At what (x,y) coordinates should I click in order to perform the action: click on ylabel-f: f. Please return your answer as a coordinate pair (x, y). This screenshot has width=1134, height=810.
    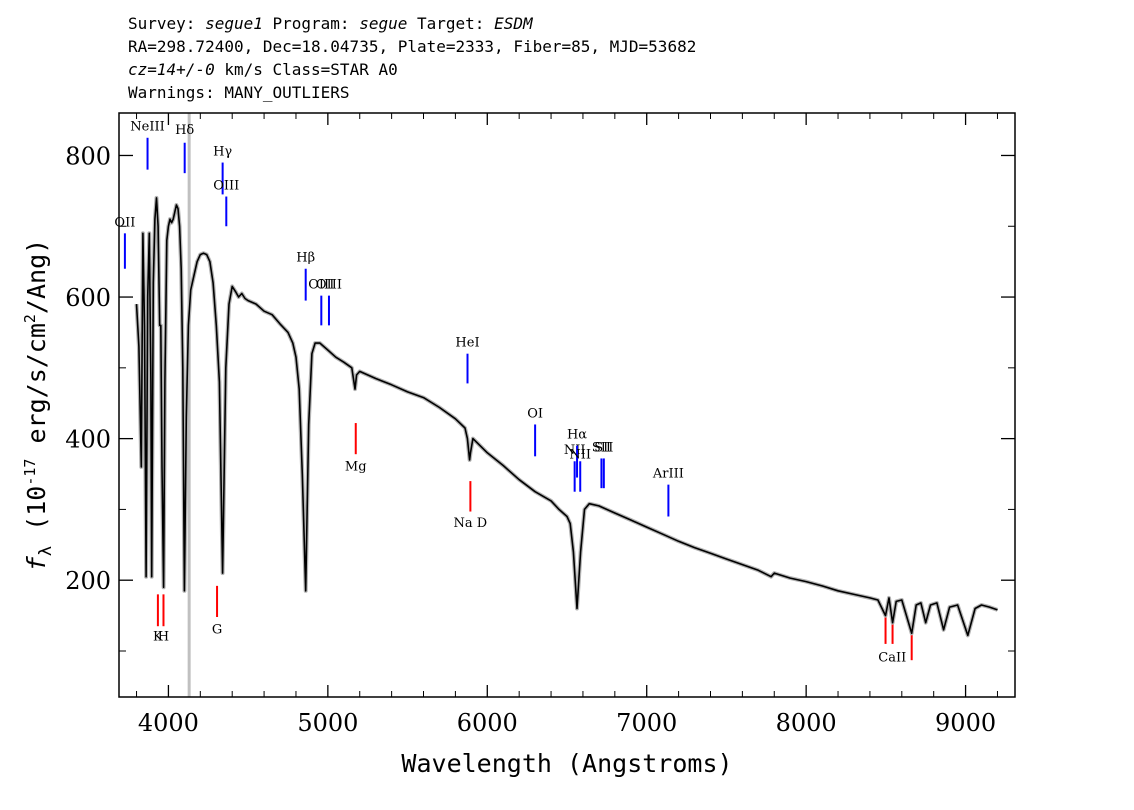
    Looking at the image, I should click on (36, 563).